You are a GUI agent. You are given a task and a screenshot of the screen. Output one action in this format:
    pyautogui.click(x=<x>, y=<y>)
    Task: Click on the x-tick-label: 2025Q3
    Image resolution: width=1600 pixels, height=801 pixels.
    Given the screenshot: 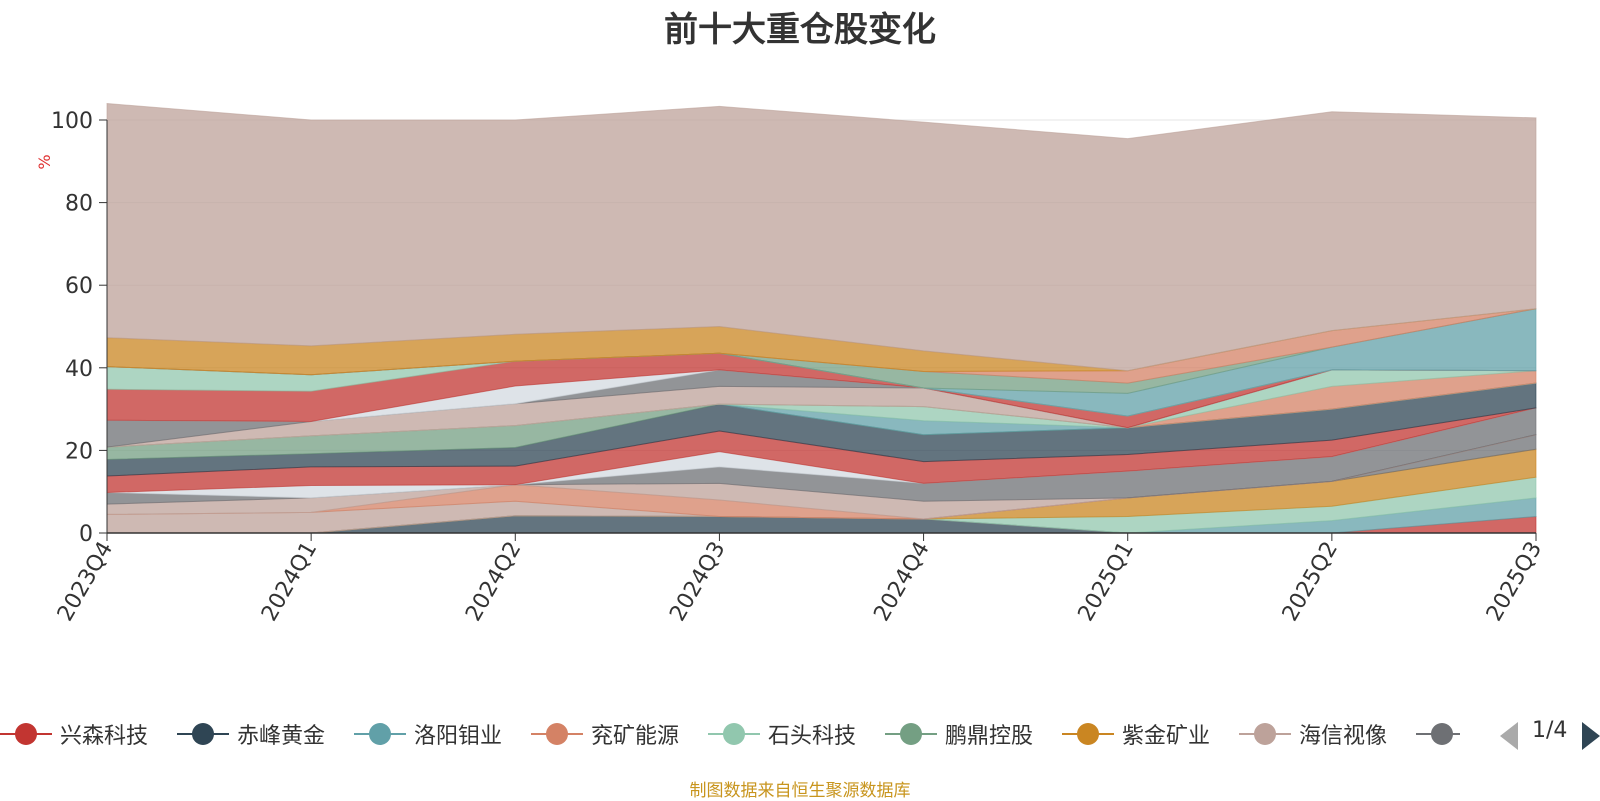 What is the action you would take?
    pyautogui.click(x=1514, y=582)
    